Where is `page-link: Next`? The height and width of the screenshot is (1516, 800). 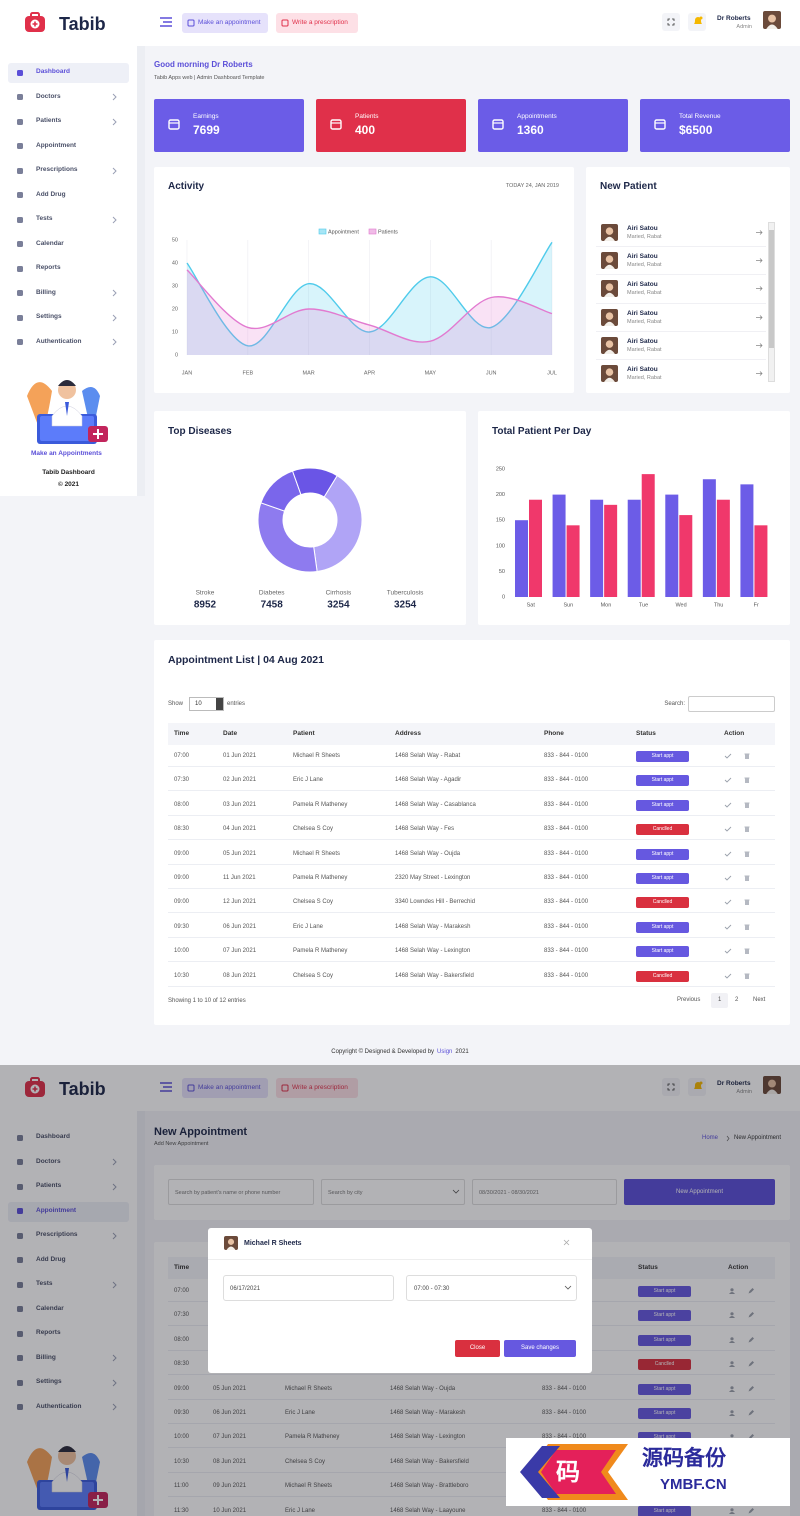
page-link: Next is located at coordinates (759, 1000).